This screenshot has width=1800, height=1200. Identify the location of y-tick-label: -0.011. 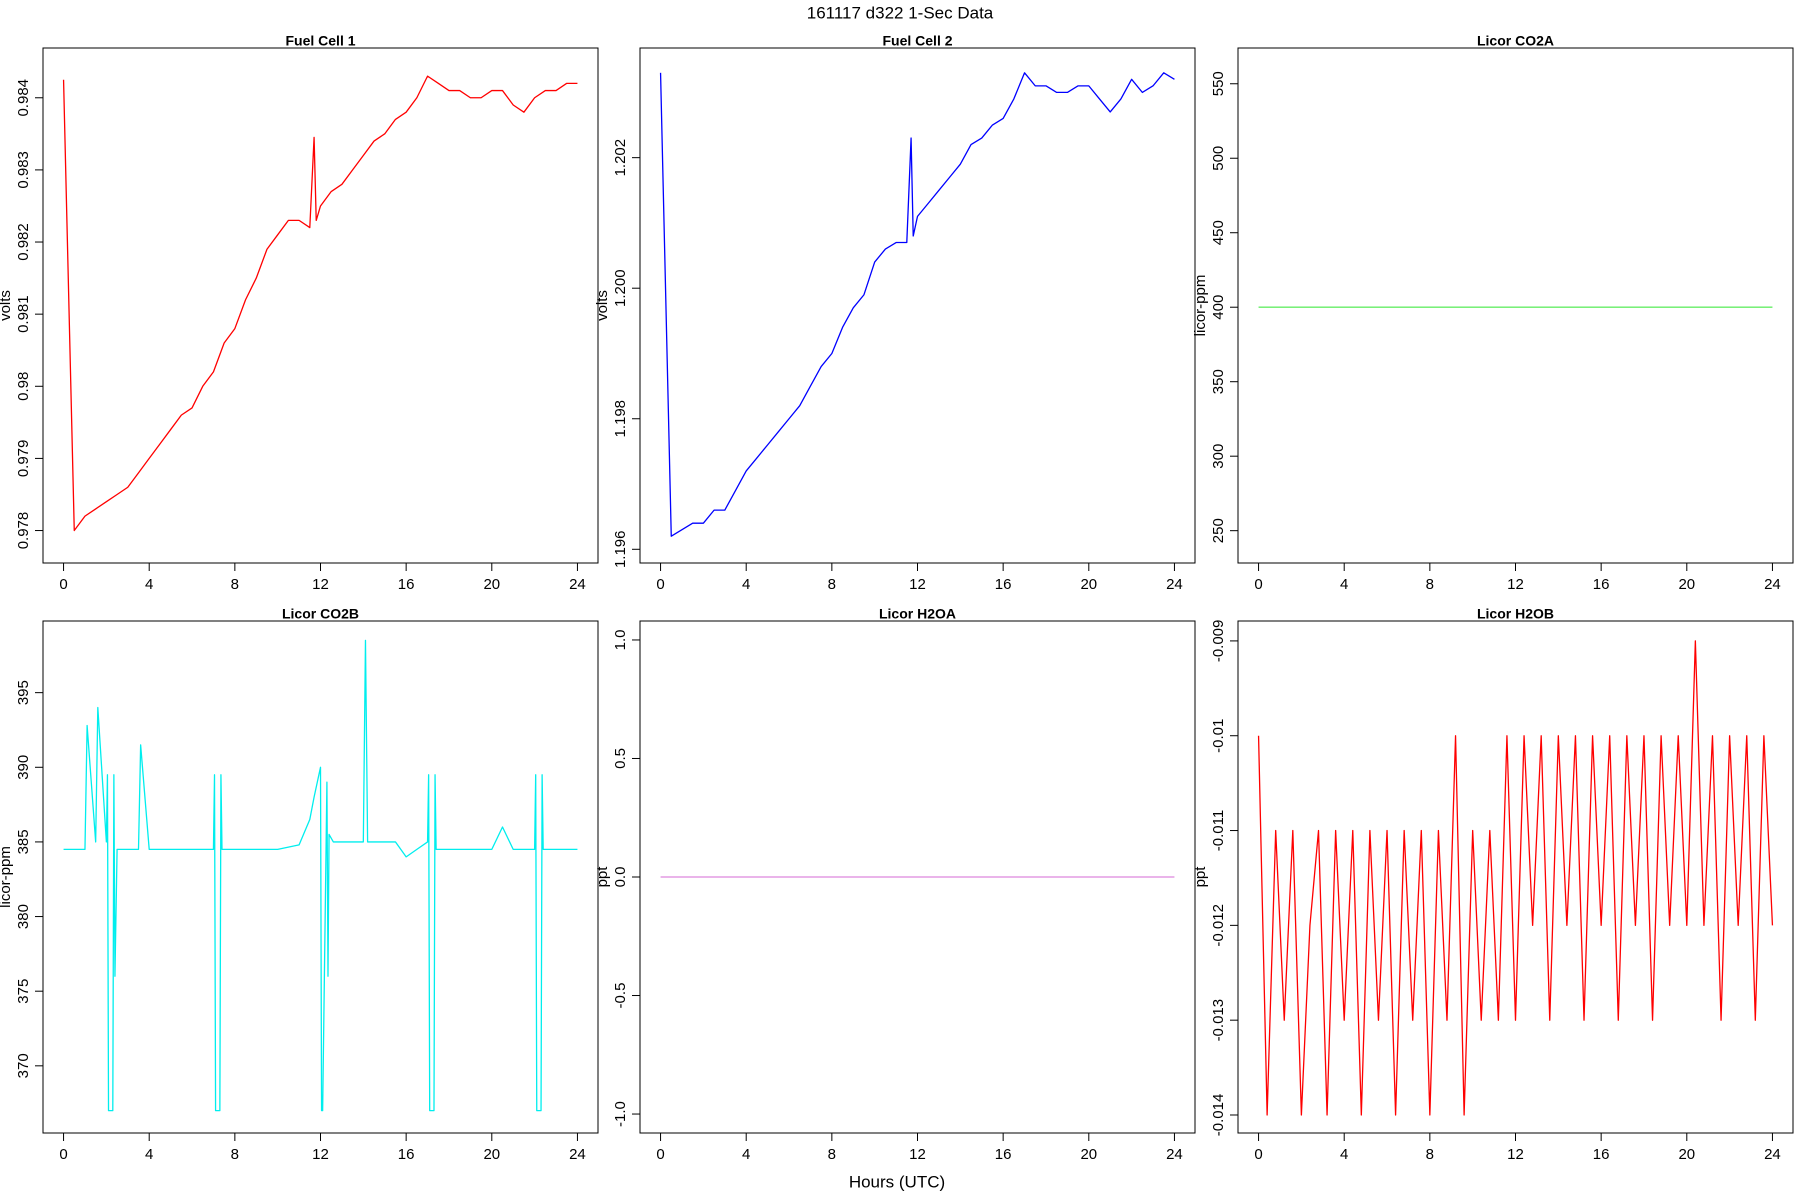
(1218, 830).